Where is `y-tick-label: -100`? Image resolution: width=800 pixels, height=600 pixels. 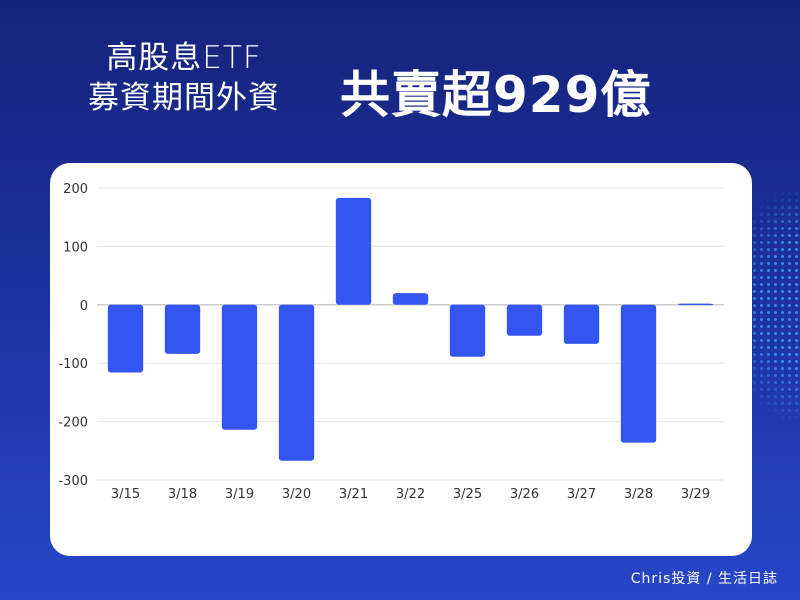 y-tick-label: -100 is located at coordinates (73, 364).